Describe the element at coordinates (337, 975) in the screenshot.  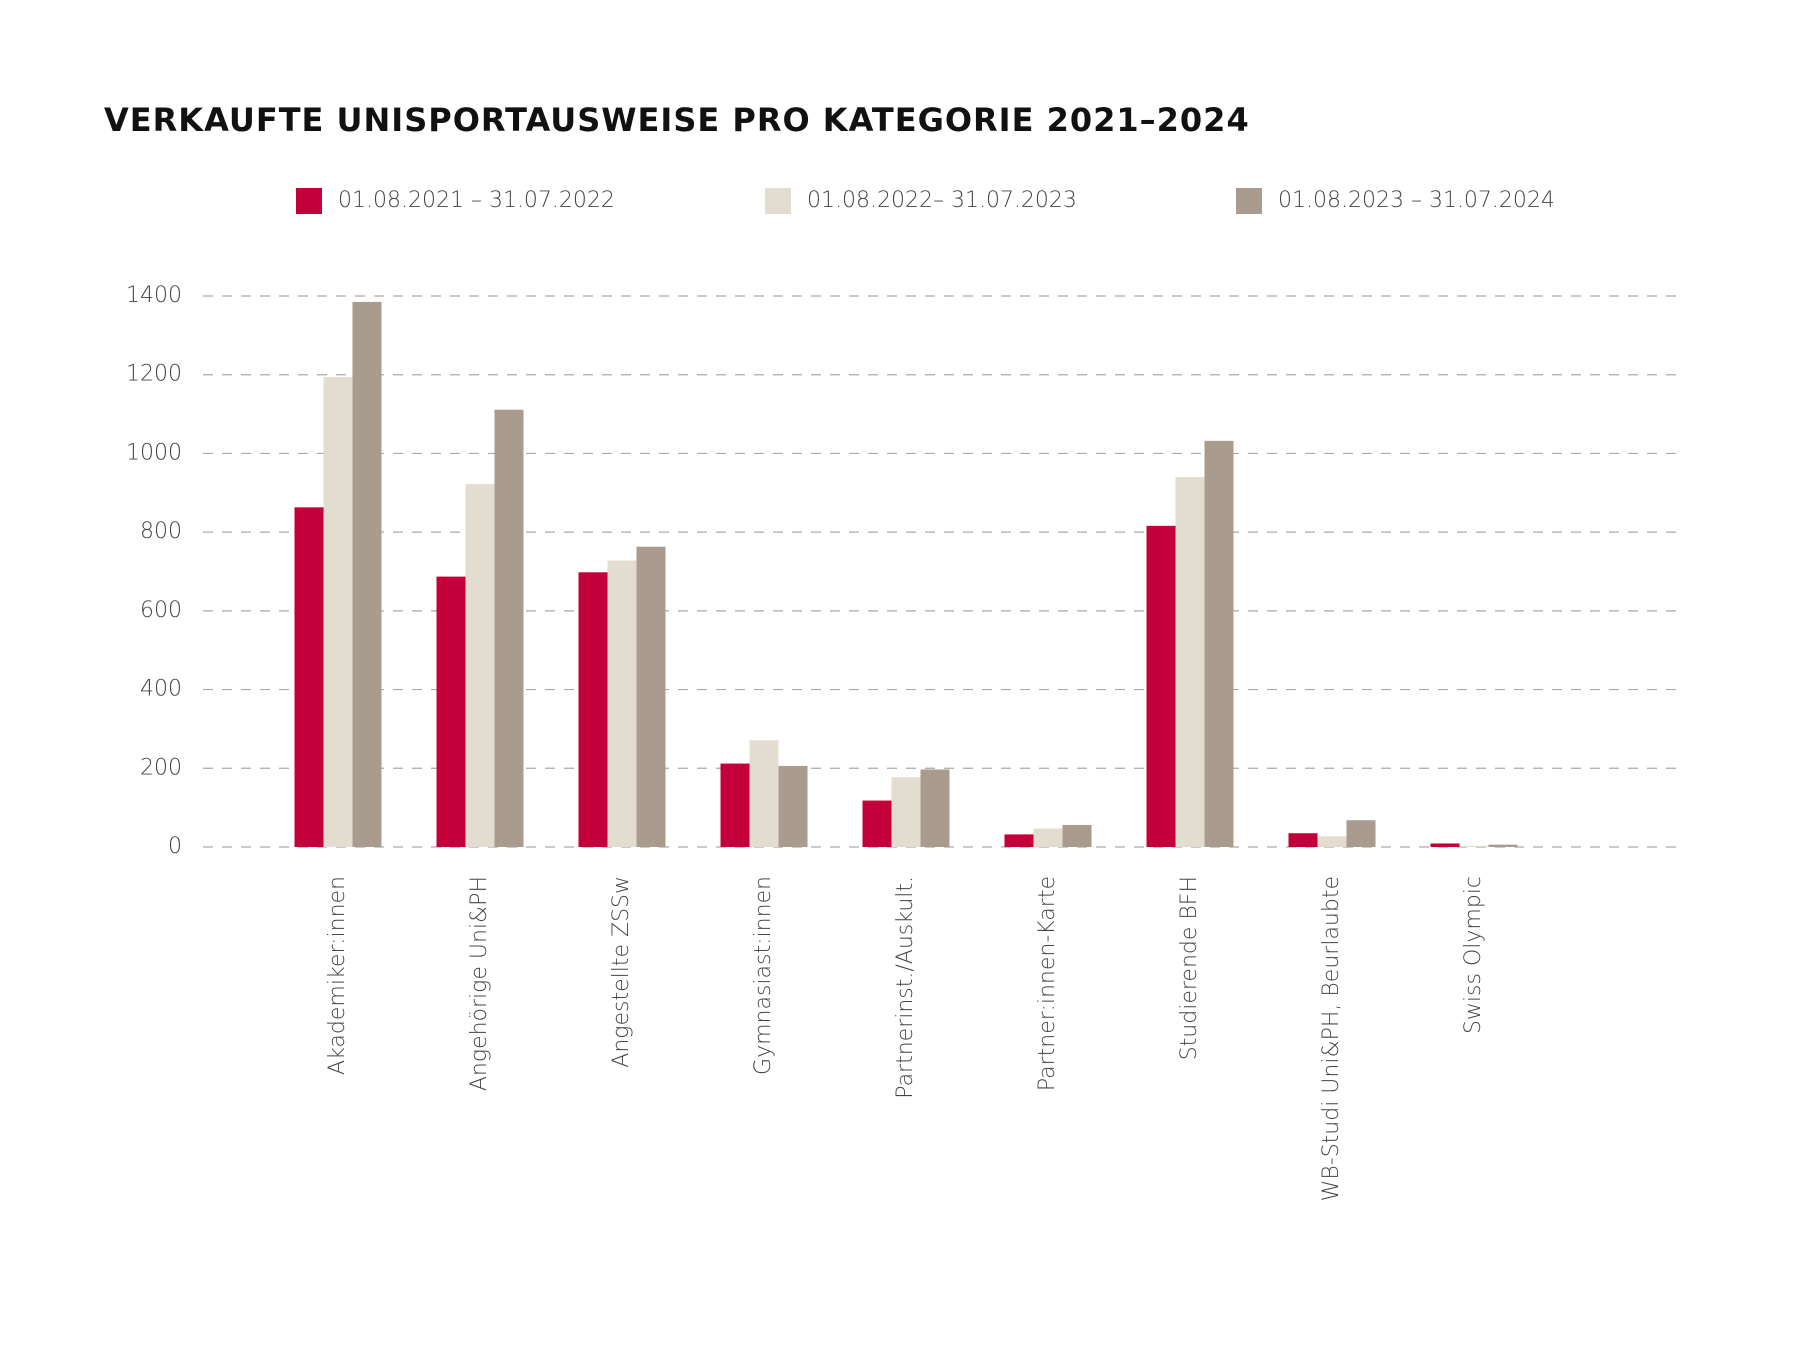
I see `x-tick-label: Akademiker:innen` at that location.